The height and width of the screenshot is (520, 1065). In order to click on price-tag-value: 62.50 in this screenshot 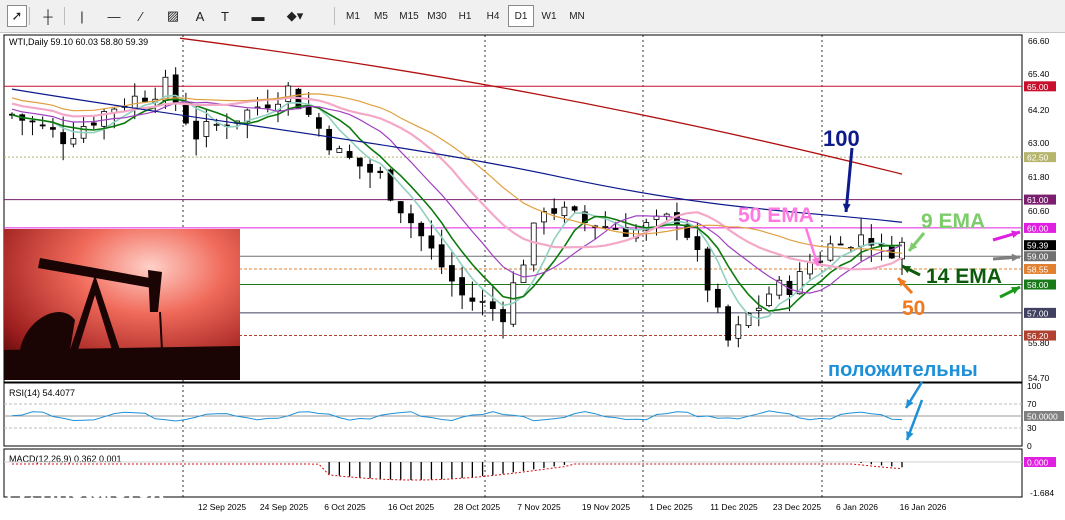, I will do `click(1038, 158)`.